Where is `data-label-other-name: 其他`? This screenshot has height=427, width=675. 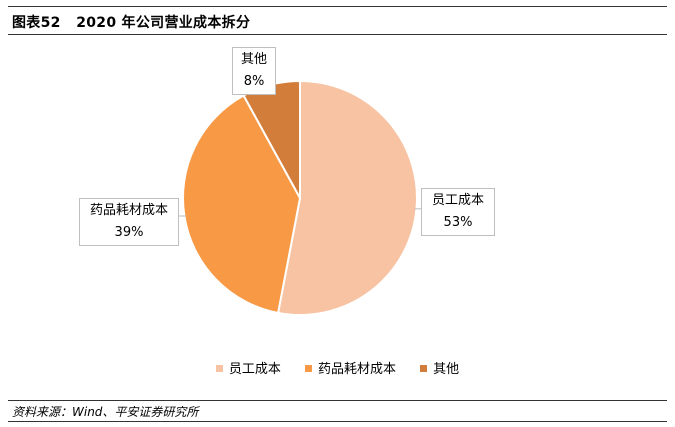
data-label-other-name: 其他 is located at coordinates (253, 59).